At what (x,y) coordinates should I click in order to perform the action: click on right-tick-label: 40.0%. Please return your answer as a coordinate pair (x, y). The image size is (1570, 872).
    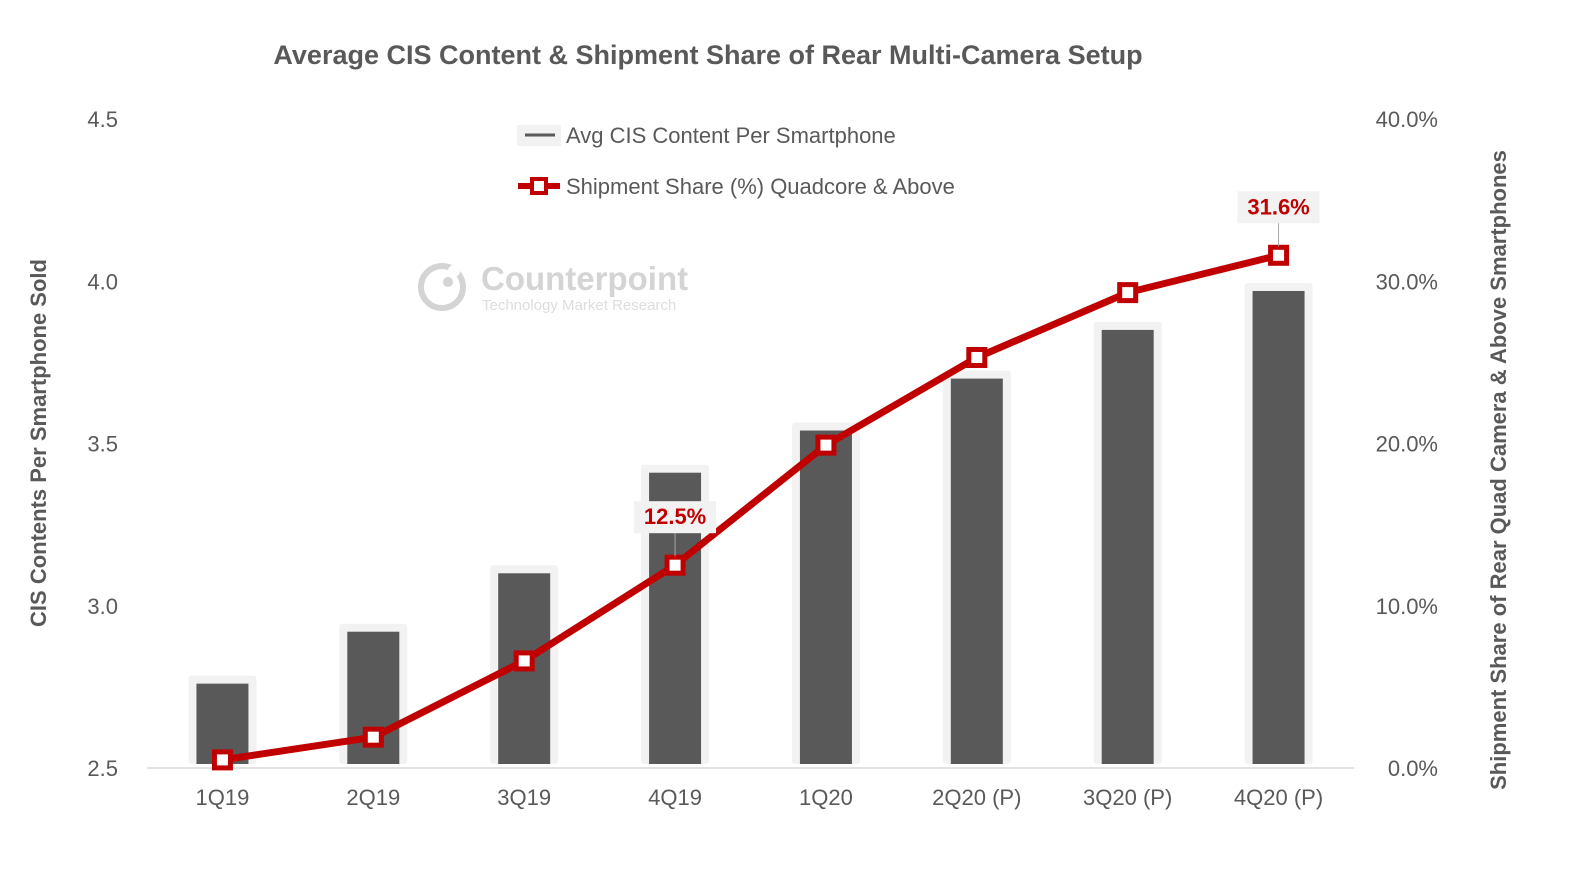
    Looking at the image, I should click on (1407, 119).